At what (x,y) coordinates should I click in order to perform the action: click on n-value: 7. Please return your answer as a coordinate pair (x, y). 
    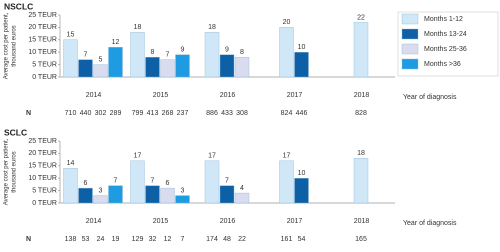
    Looking at the image, I should click on (183, 239).